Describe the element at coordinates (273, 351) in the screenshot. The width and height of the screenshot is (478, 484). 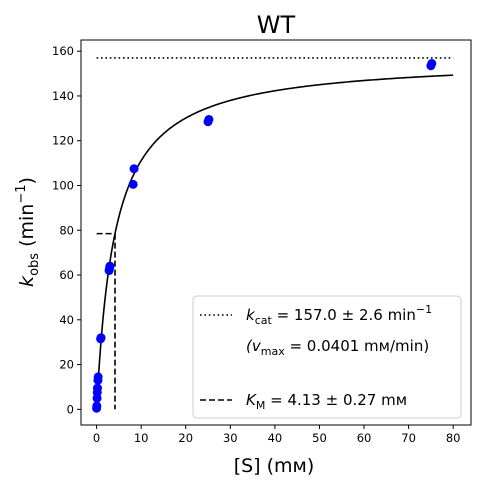
I see `legend-vmax-sub: max` at that location.